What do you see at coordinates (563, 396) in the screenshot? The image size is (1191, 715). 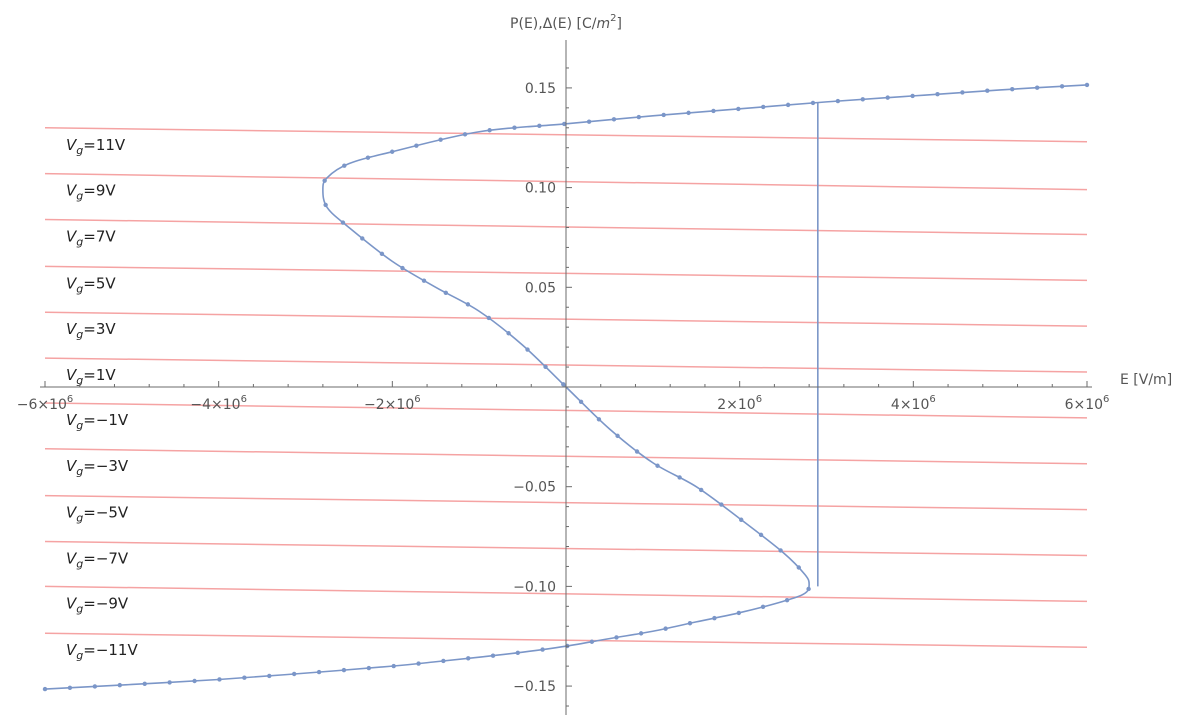 I see `x-ticks: −6×106 −4×106 −2×106 2×106 4×106 6×106` at bounding box center [563, 396].